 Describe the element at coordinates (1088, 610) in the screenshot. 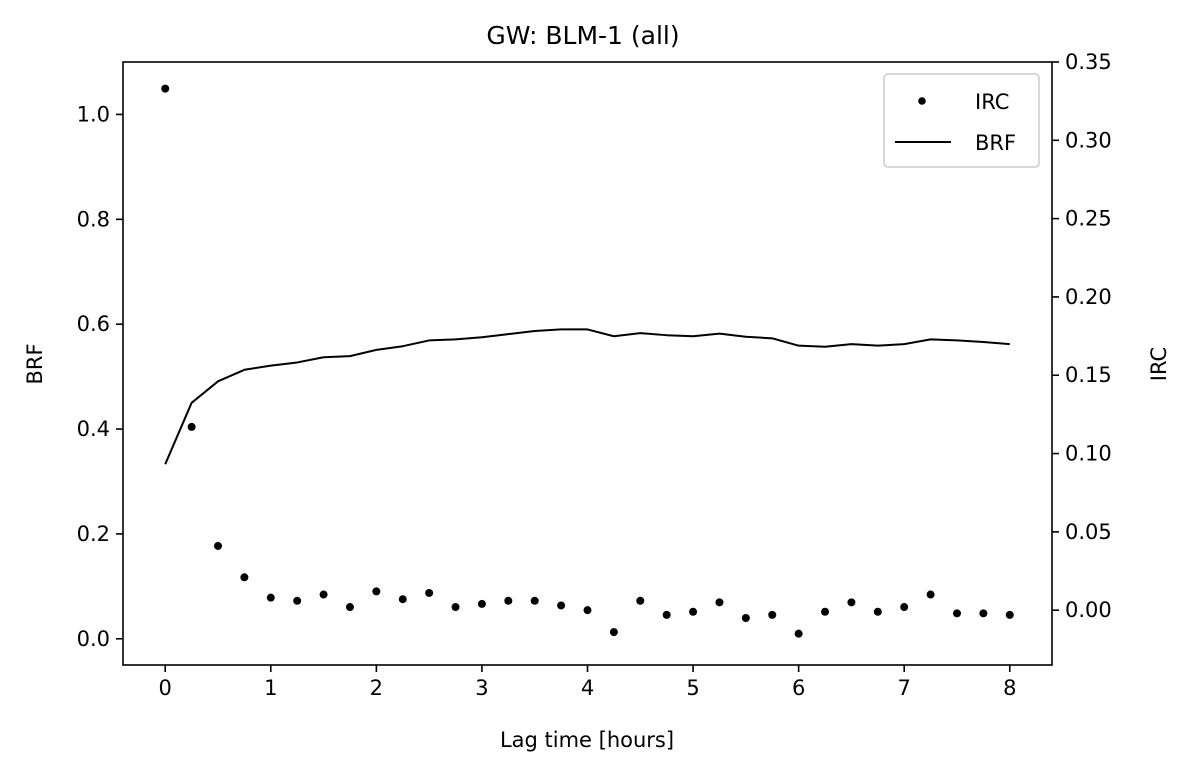

I see `y2-tick-label: 0.00` at that location.